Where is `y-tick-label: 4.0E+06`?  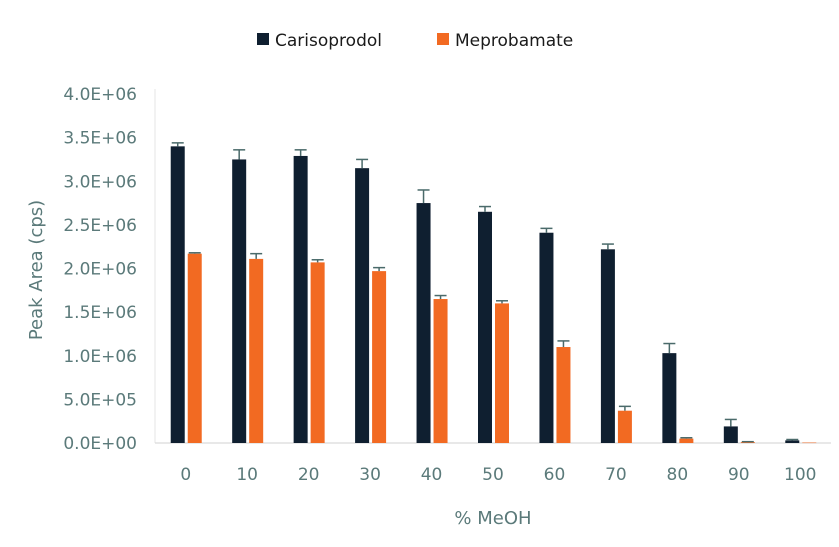
y-tick-label: 4.0E+06 is located at coordinates (100, 95).